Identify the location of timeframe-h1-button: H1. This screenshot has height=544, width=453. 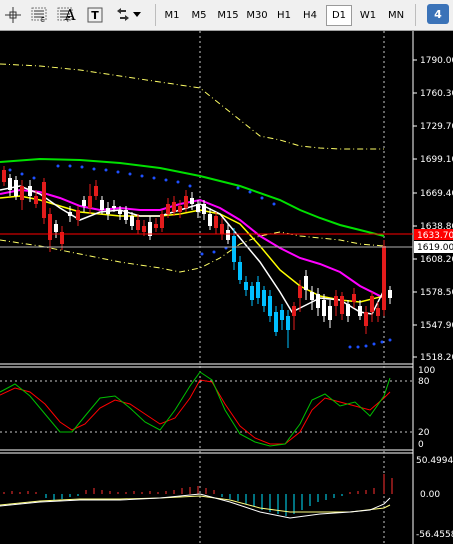
(284, 15).